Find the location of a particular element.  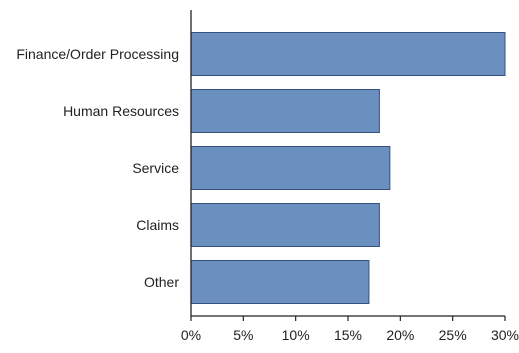

x-tick-label: 0% is located at coordinates (191, 335).